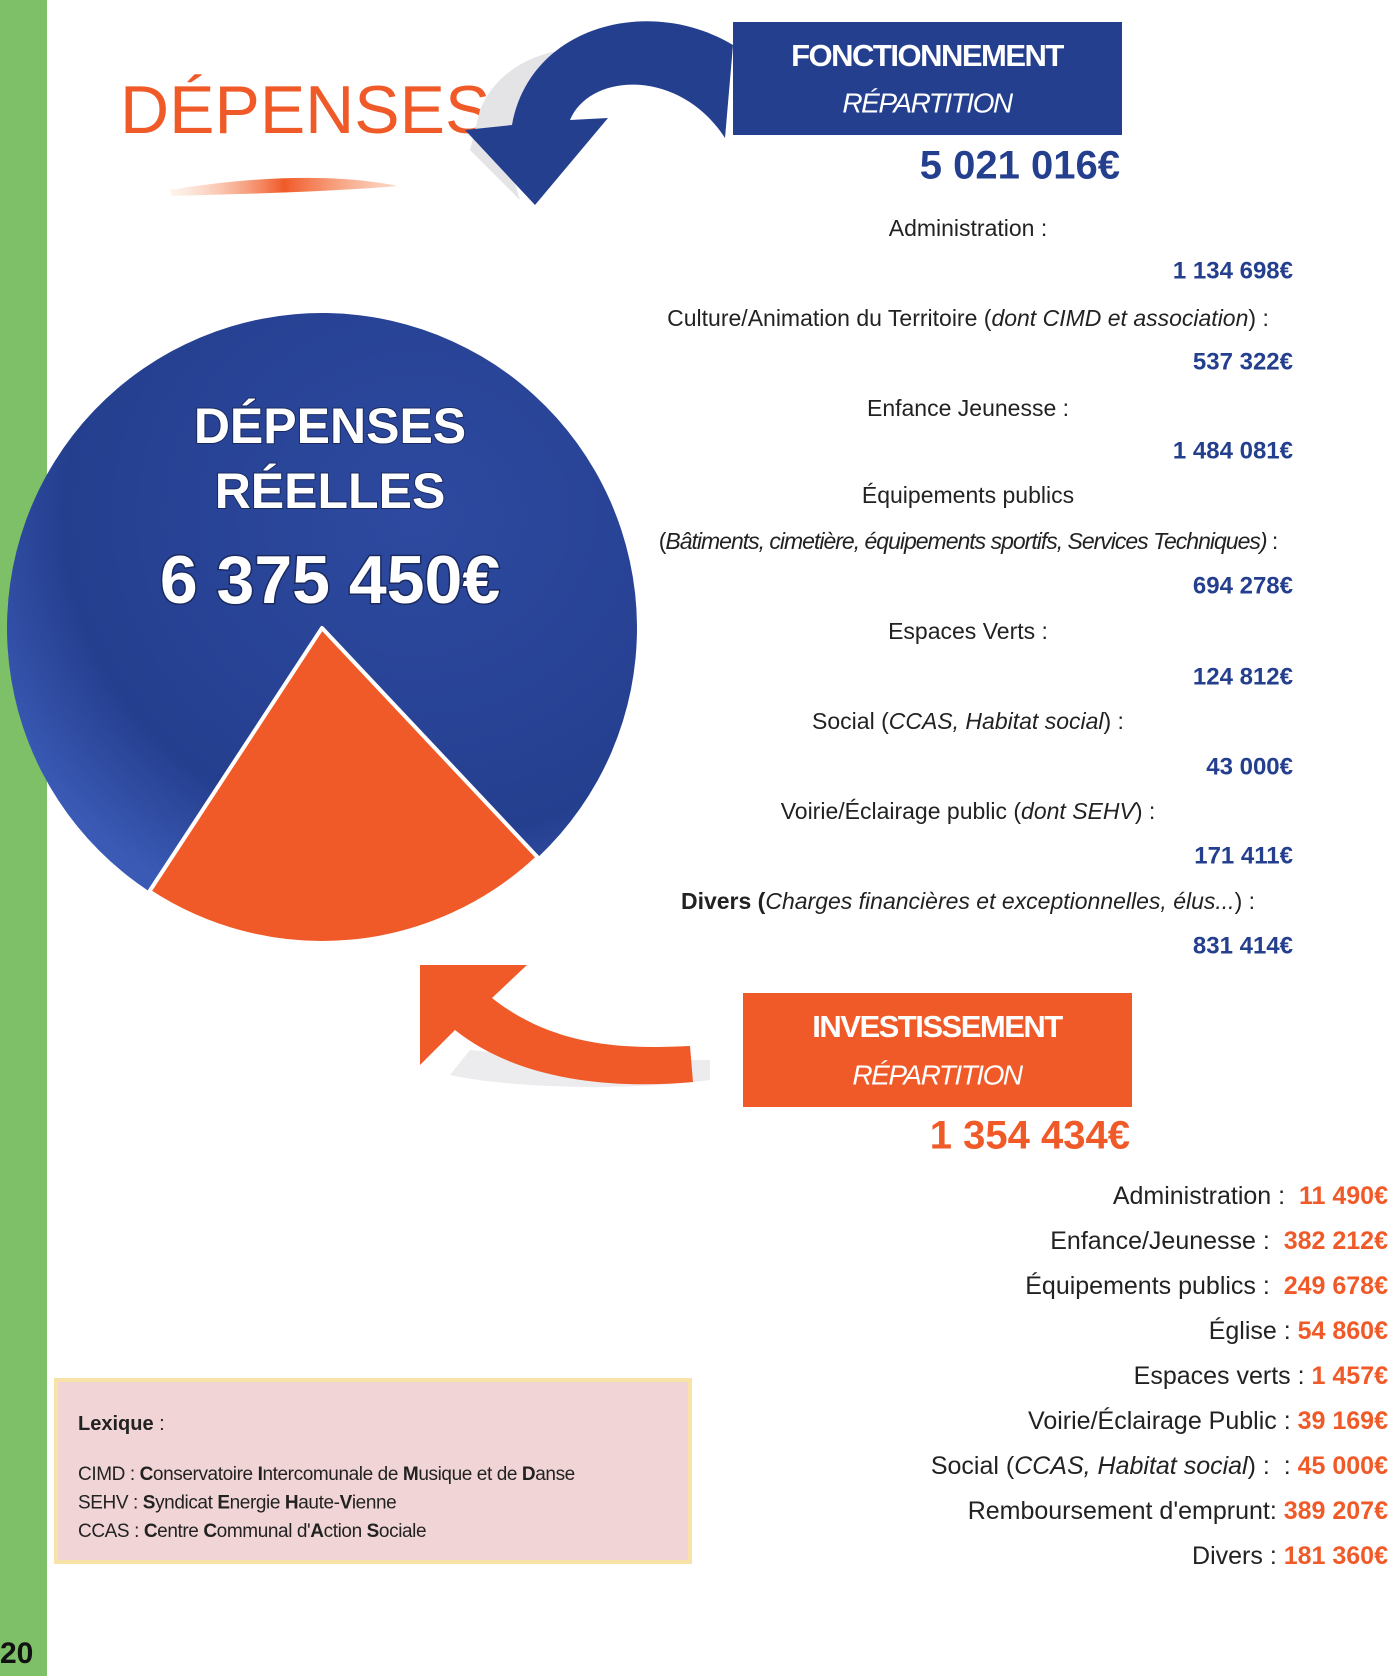 The height and width of the screenshot is (1676, 1393). What do you see at coordinates (345, 1531) in the screenshot?
I see `text-part: ction` at bounding box center [345, 1531].